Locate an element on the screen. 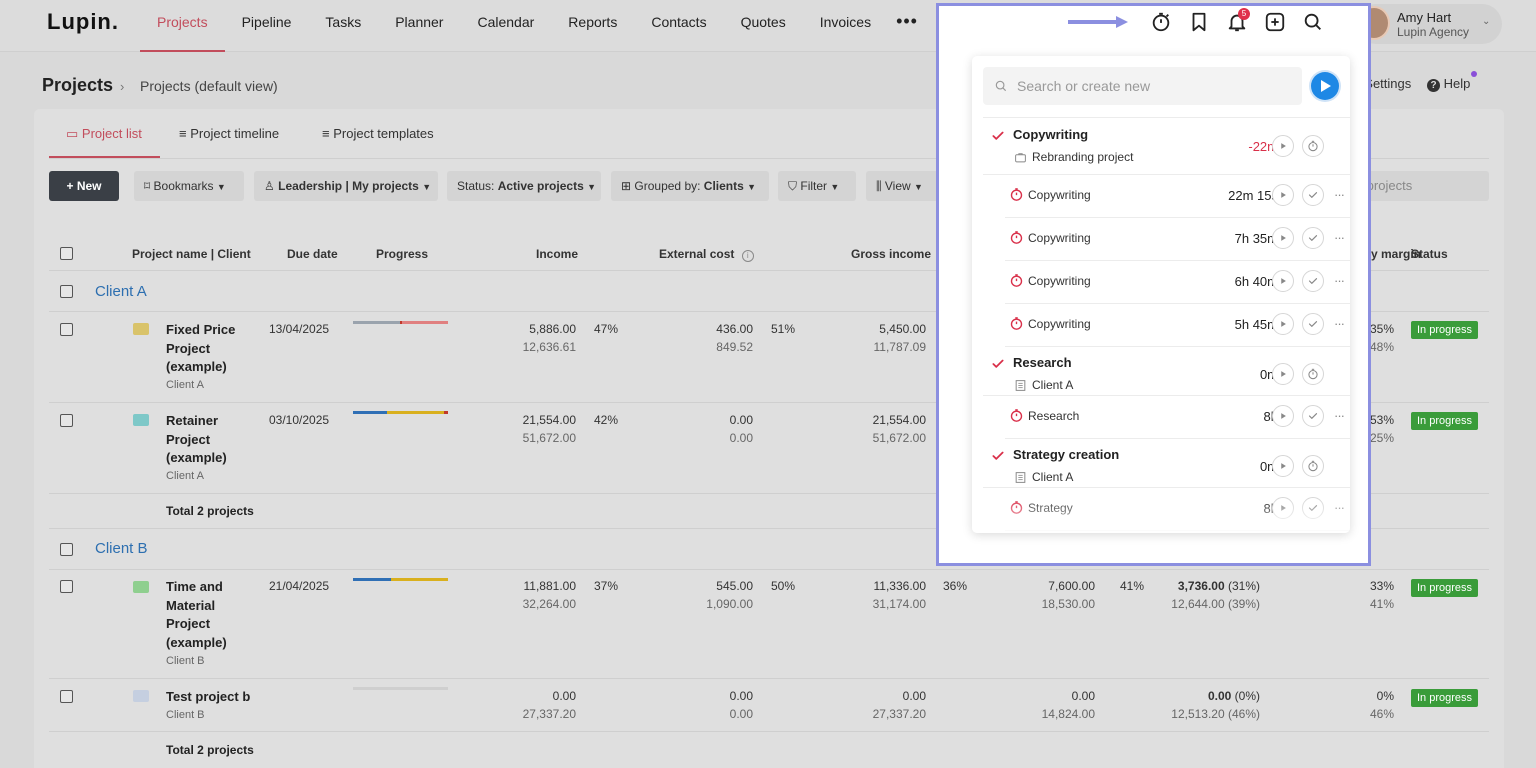 The height and width of the screenshot is (768, 1536). new-project-button: + New is located at coordinates (84, 186).